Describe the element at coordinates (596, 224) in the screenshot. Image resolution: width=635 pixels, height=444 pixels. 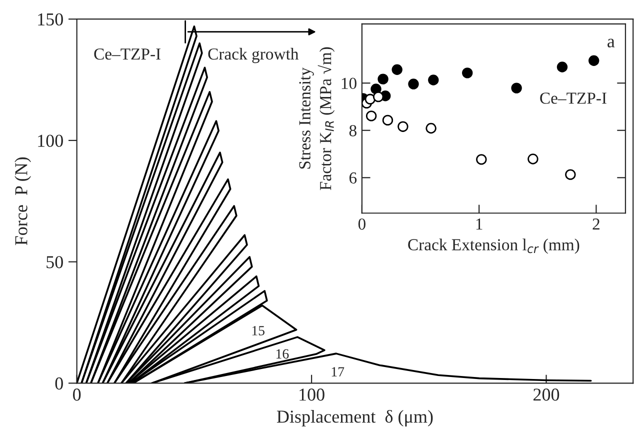
I see `x-tick-label: 2` at that location.